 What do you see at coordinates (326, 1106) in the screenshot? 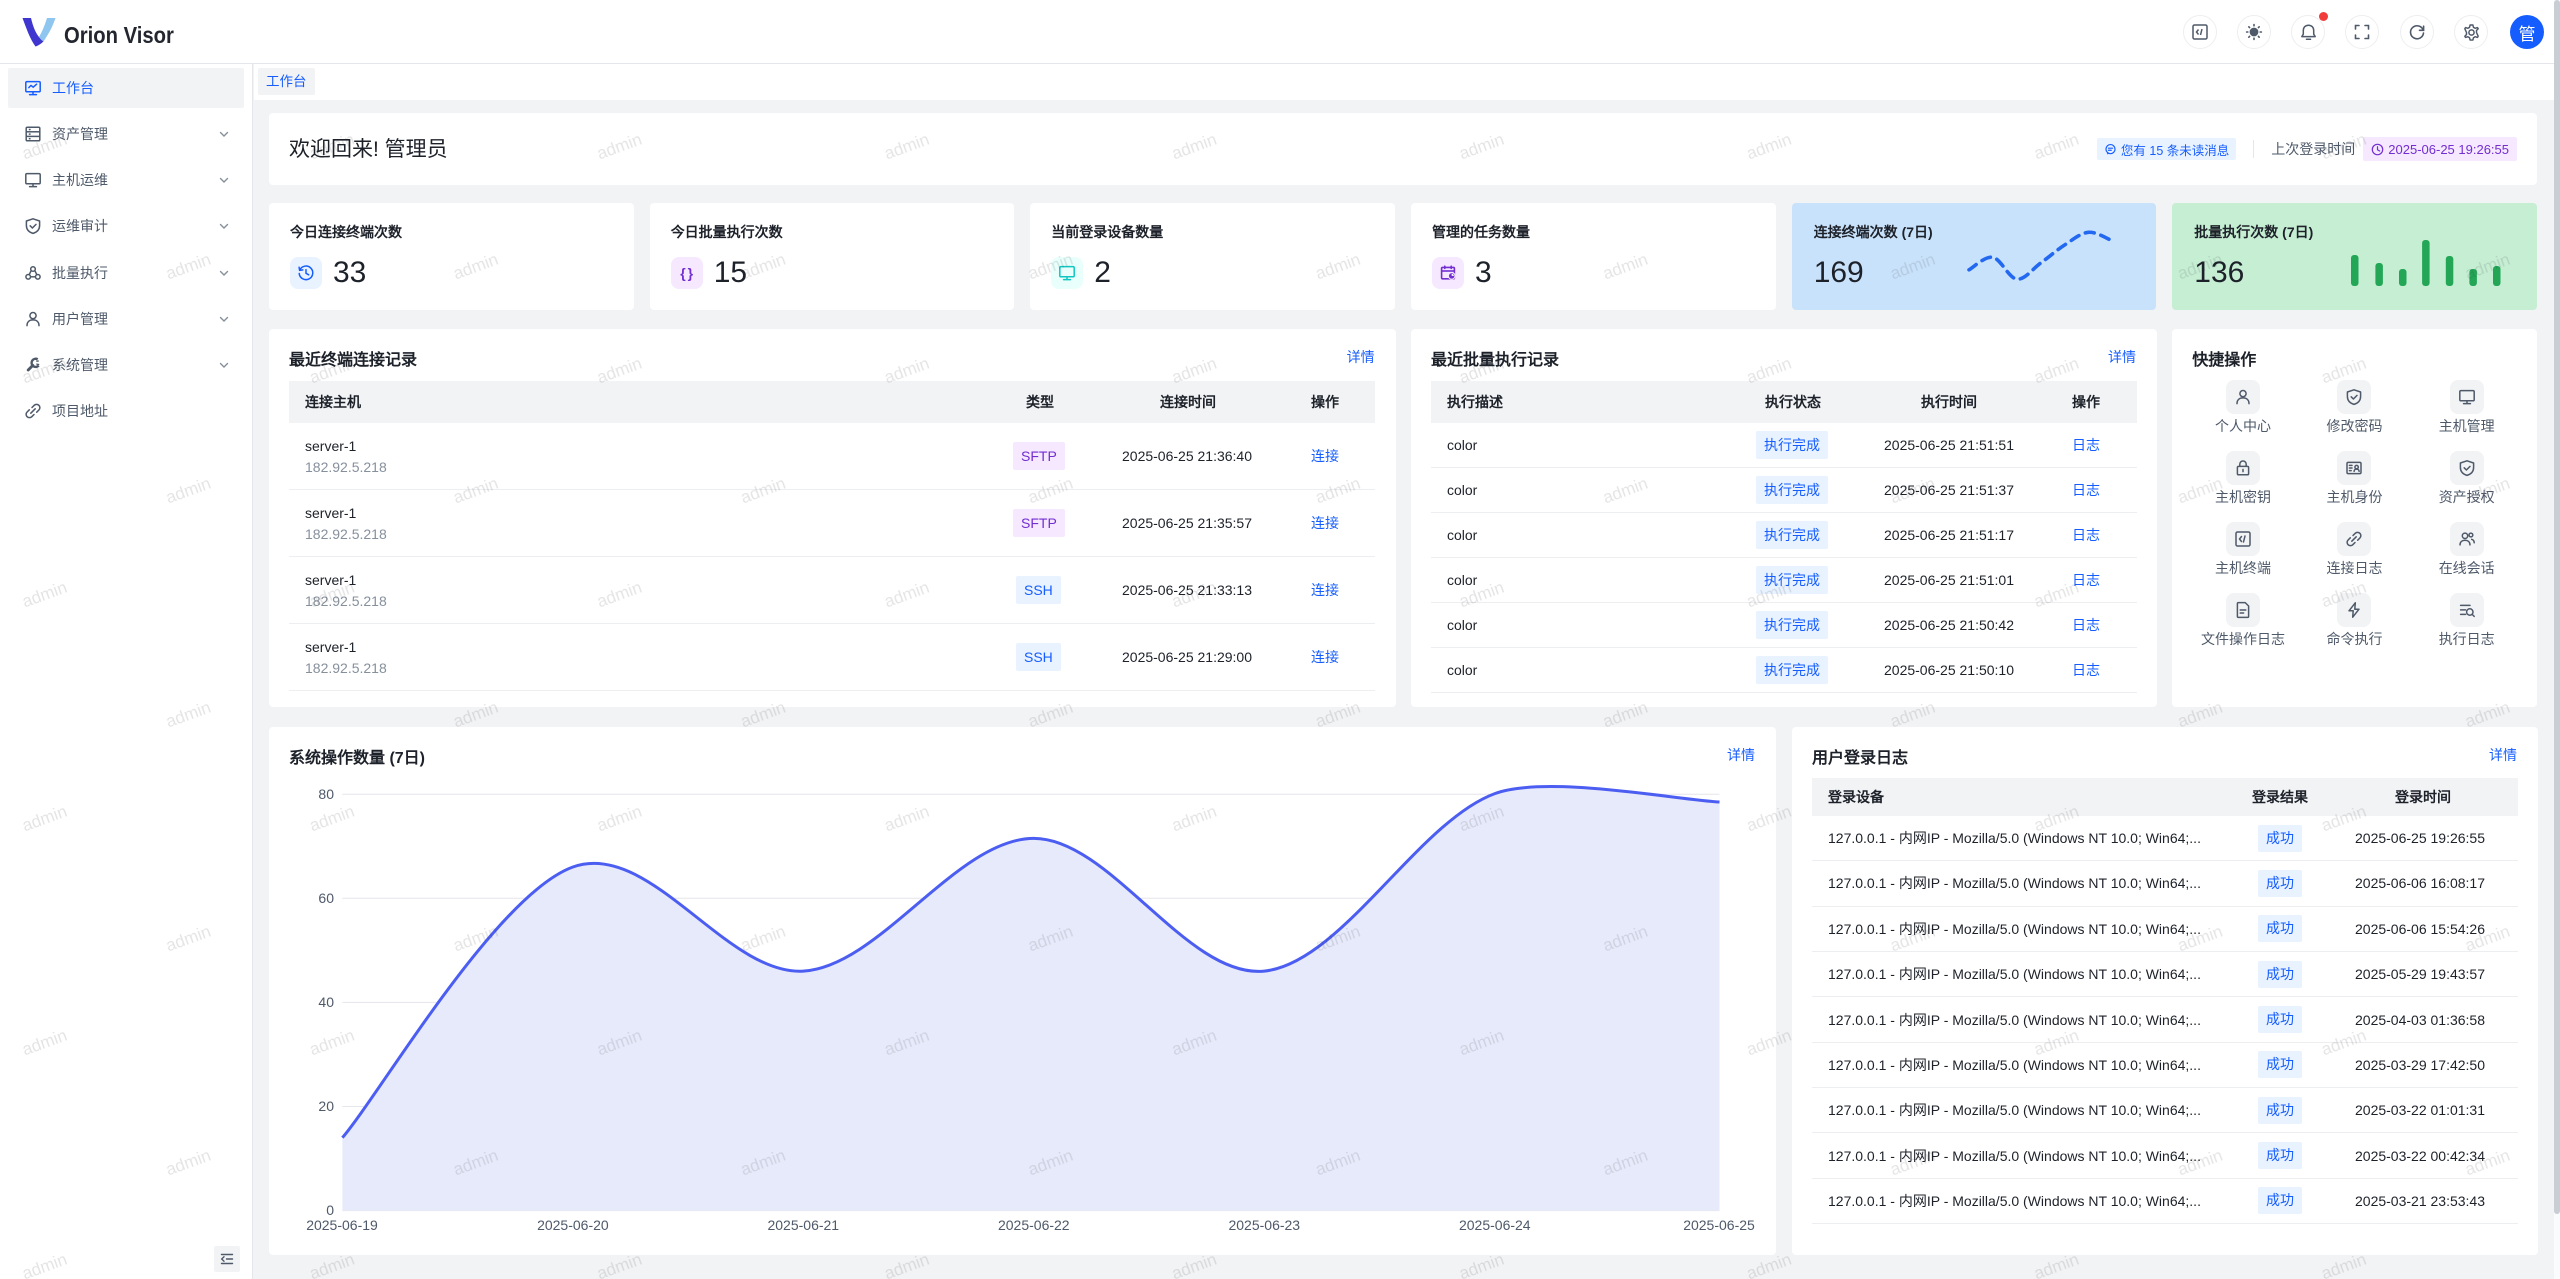
I see `svg-text: 20` at bounding box center [326, 1106].